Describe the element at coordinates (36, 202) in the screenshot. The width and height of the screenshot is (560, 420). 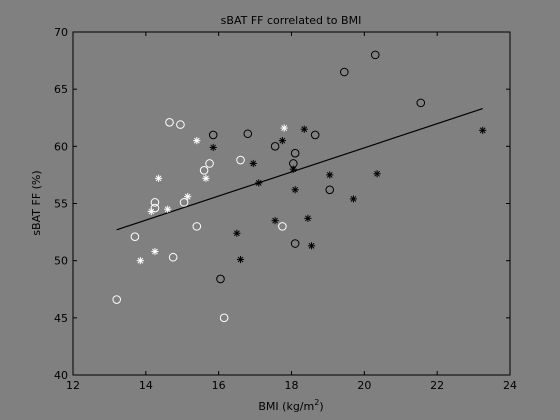
I see `y-axis-label: sBAT FF (%)` at that location.